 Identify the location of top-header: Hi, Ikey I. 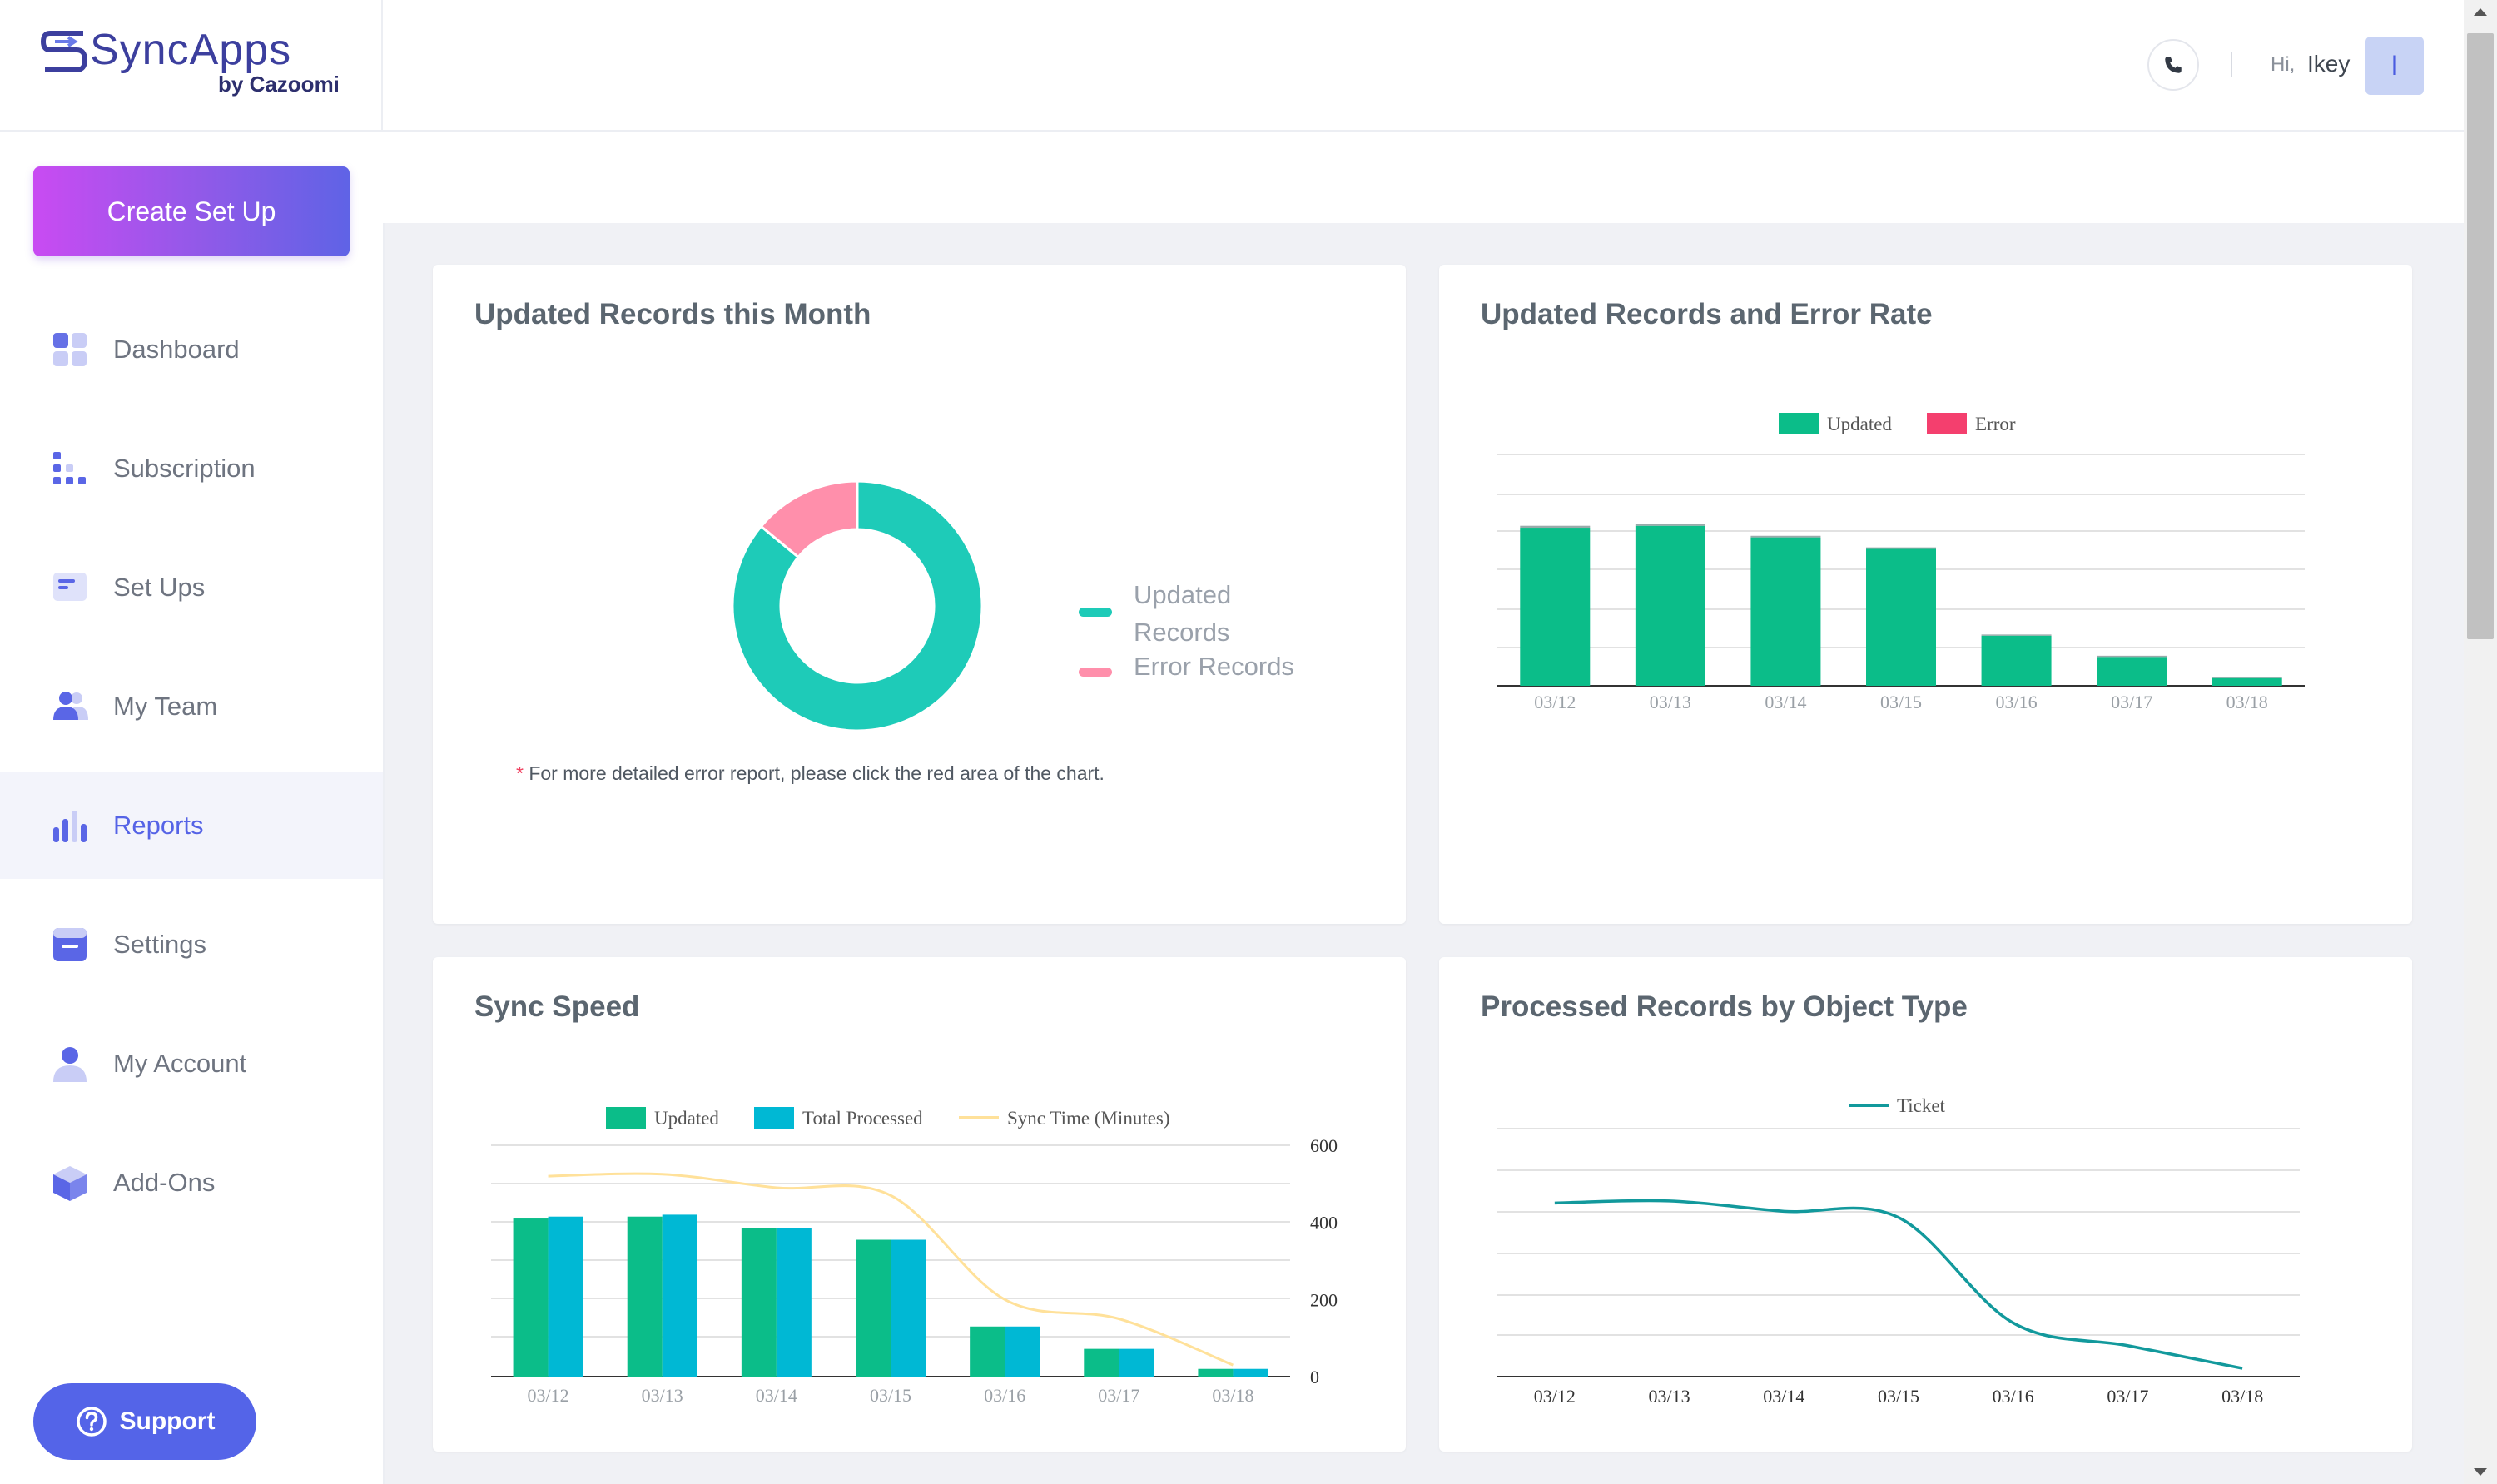
(1423, 66).